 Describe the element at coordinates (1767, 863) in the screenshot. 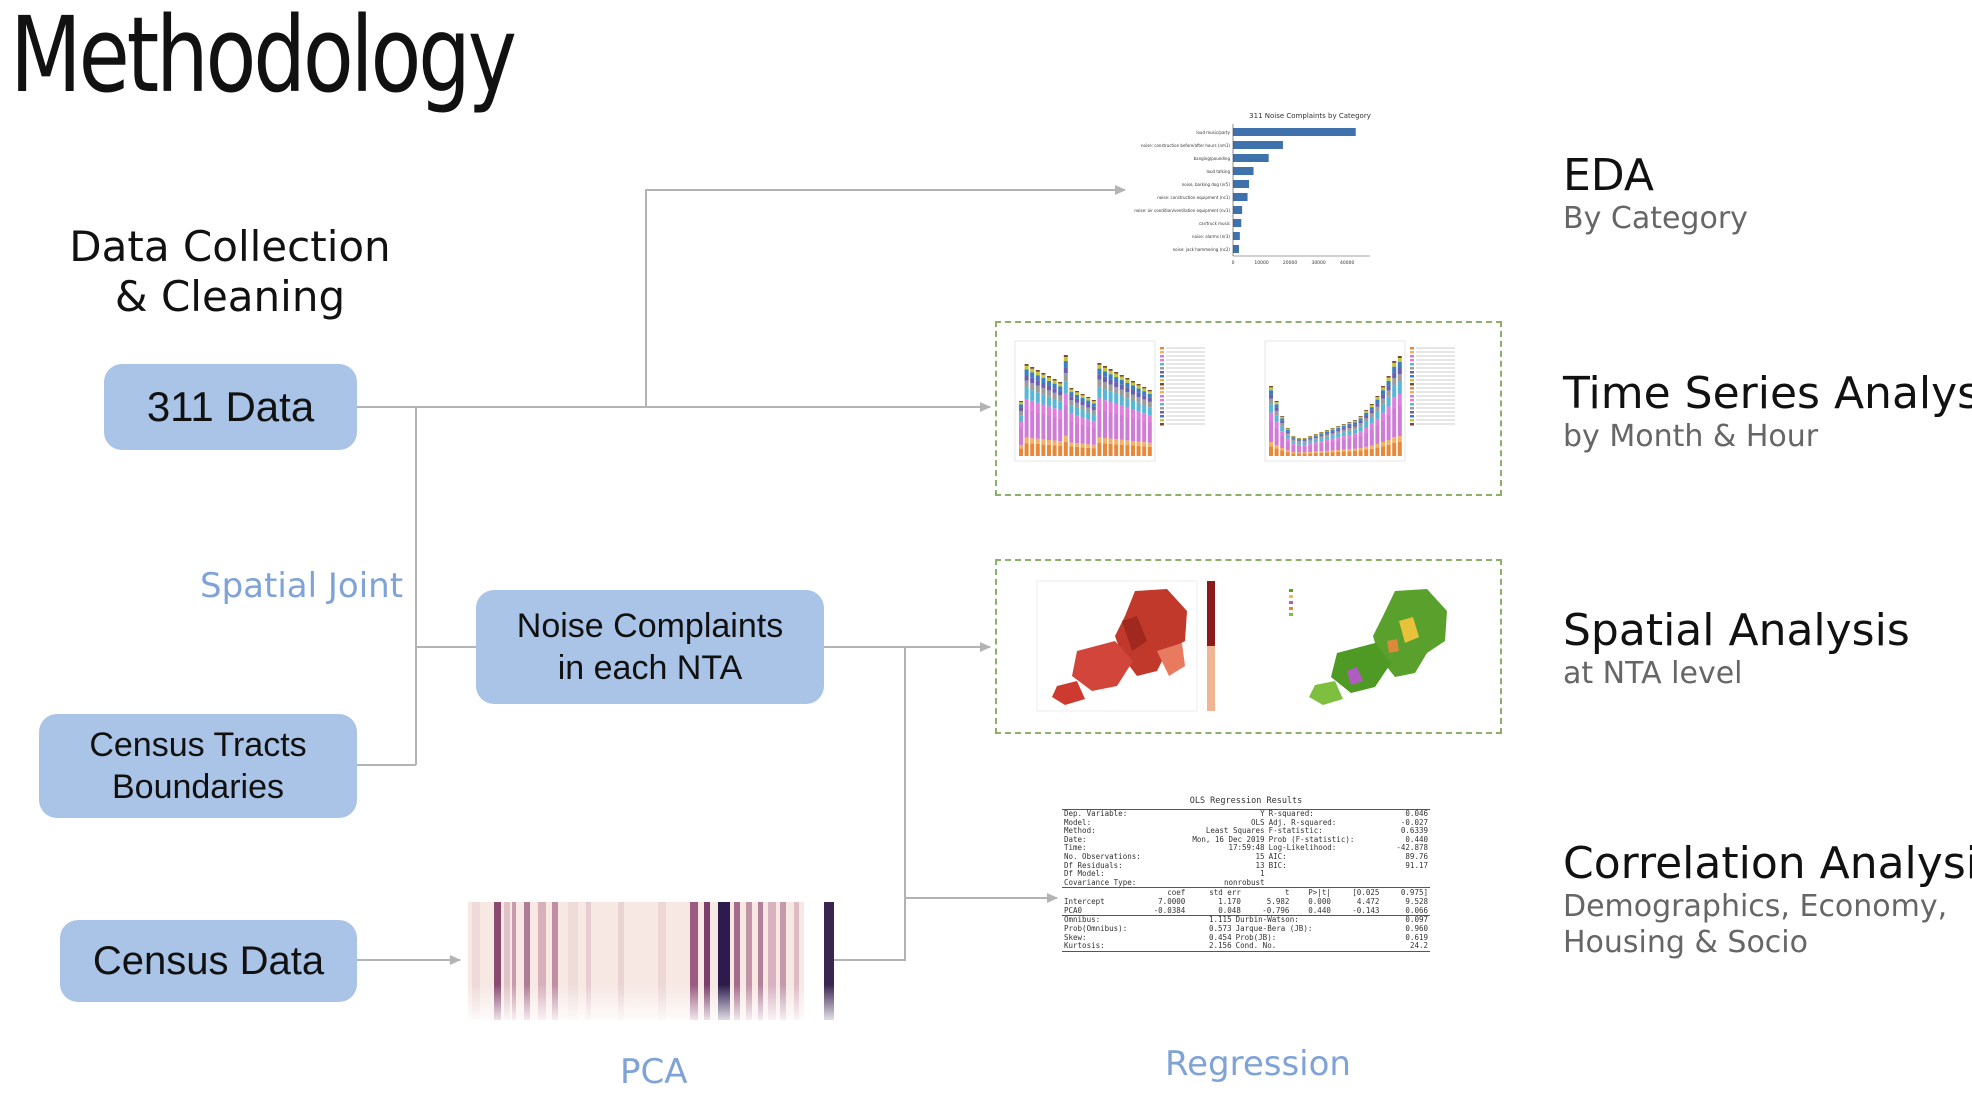

I see `output-correlation-title: Correlation Analysis` at that location.